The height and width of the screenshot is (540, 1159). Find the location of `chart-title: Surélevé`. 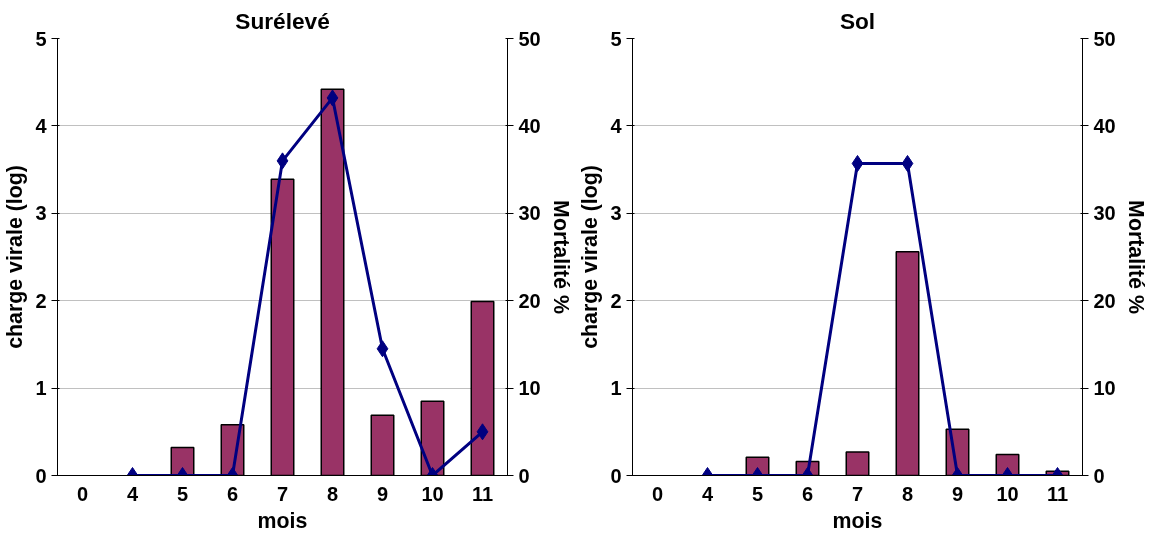

chart-title: Surélevé is located at coordinates (282, 20).